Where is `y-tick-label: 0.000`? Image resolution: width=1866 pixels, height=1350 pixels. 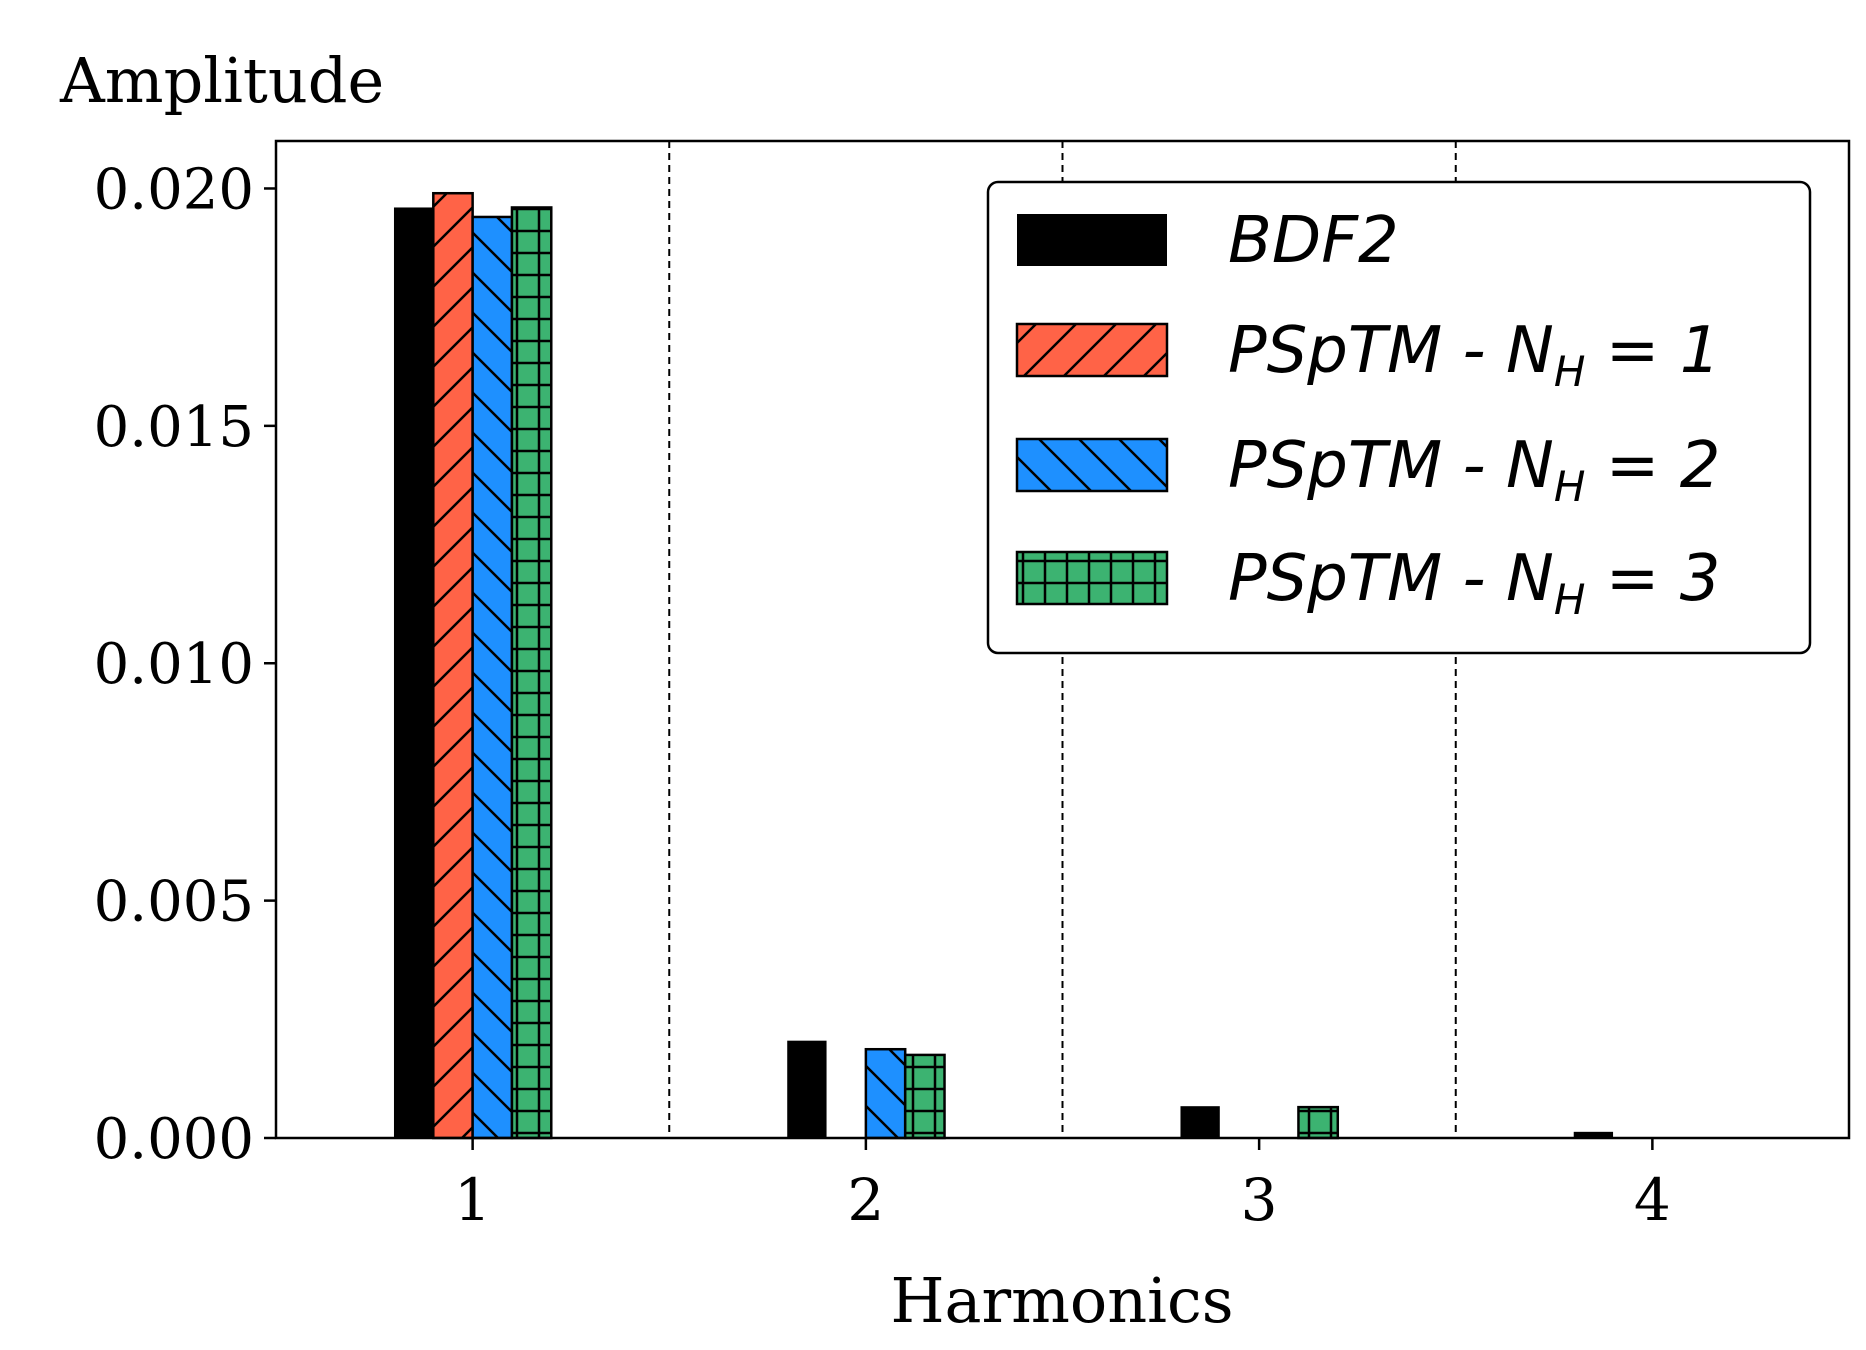 y-tick-label: 0.000 is located at coordinates (174, 1139).